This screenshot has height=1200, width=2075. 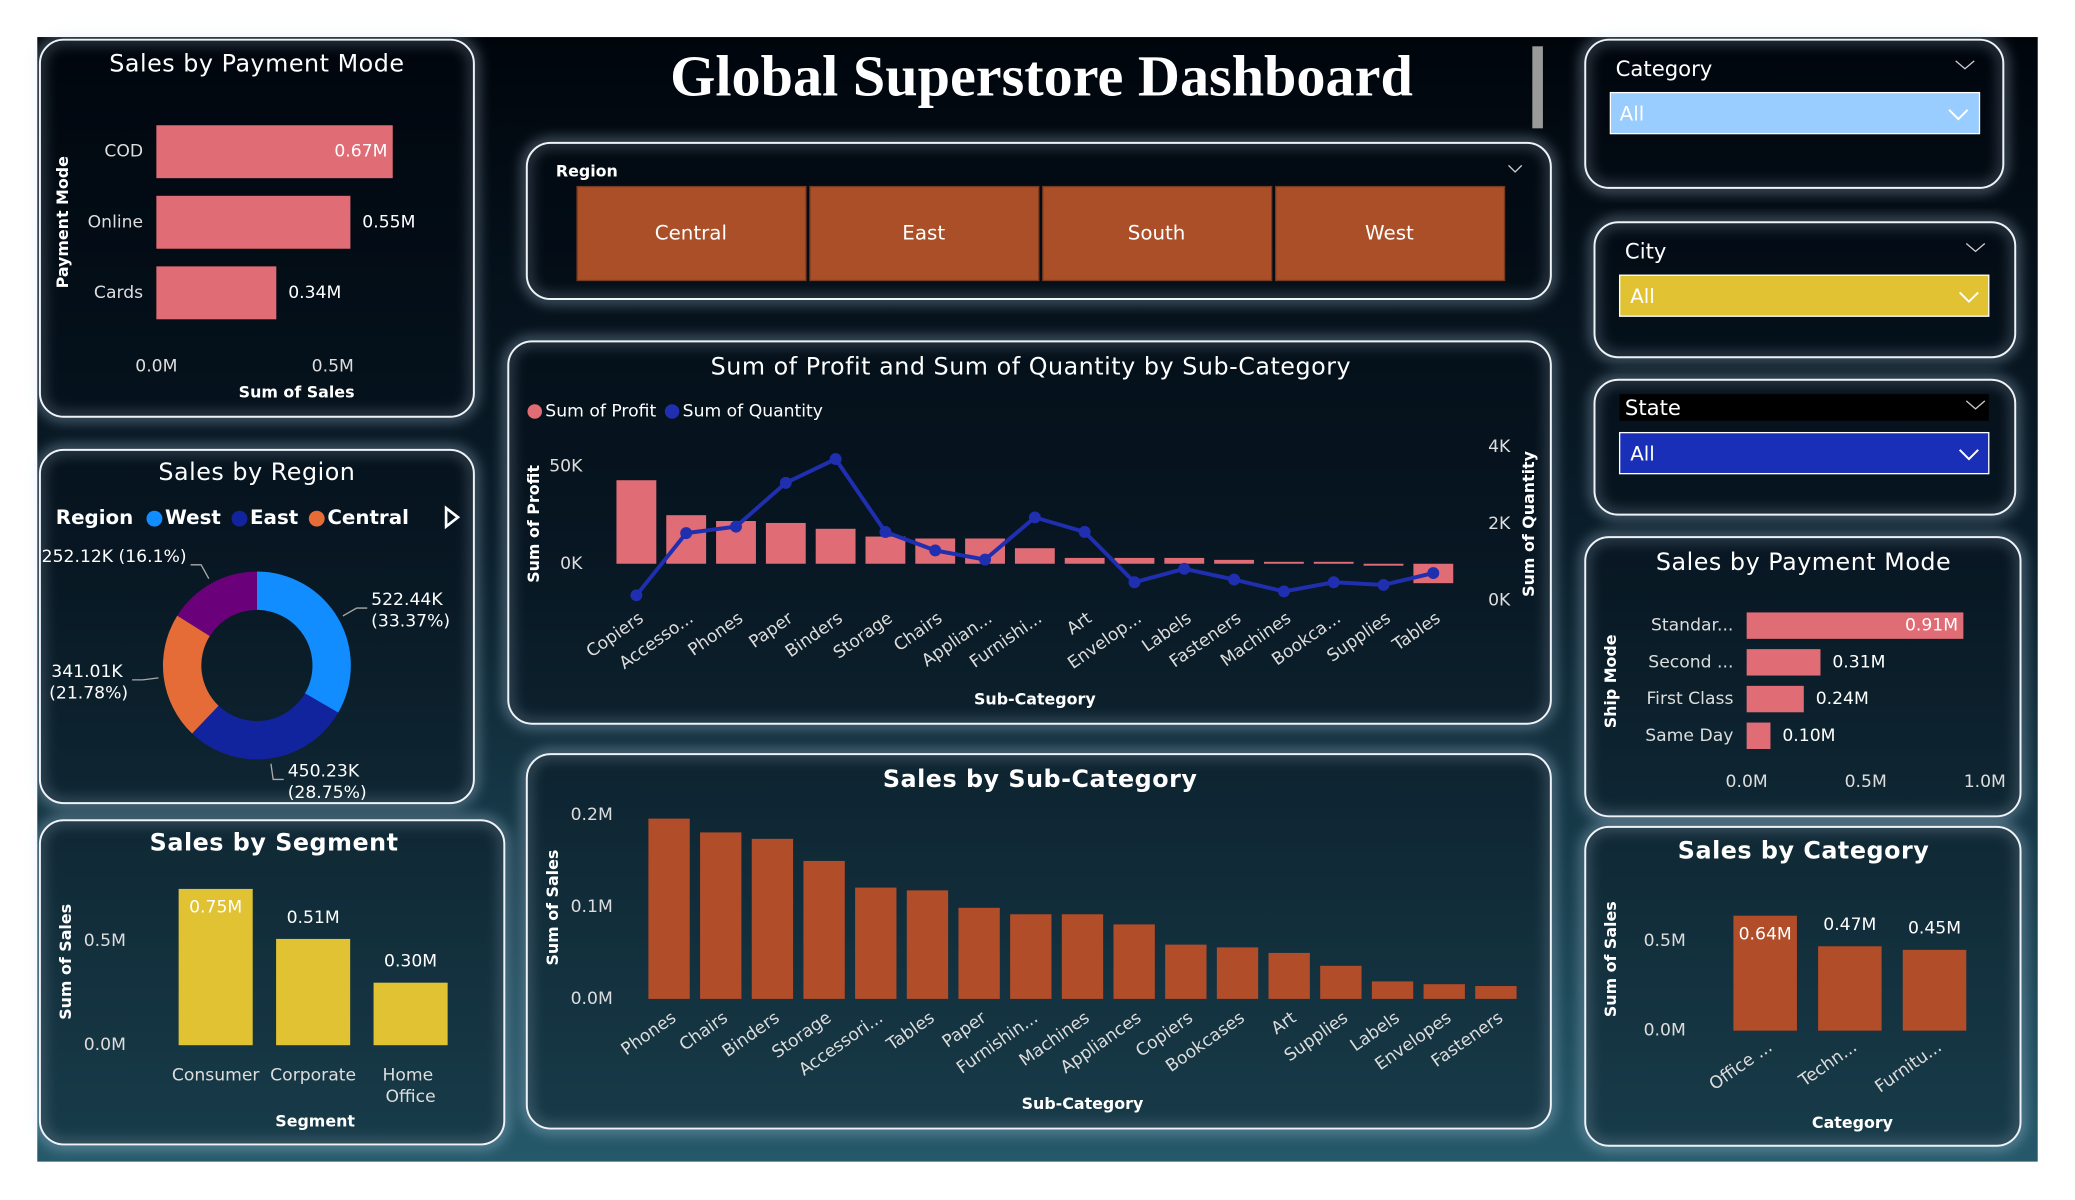 I want to click on slicer-option: South, so click(x=1157, y=233).